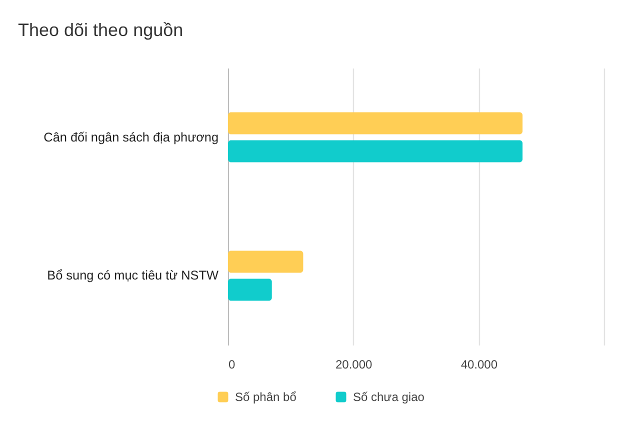  What do you see at coordinates (131, 137) in the screenshot?
I see `y-tick-label: Cân đối ngân sách địa phương` at bounding box center [131, 137].